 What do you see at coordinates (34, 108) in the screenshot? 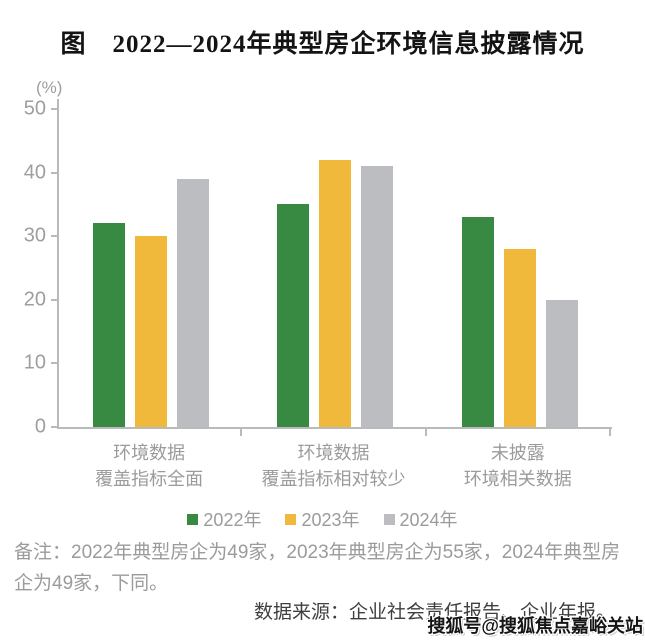
I see `y-tick-label: 50` at bounding box center [34, 108].